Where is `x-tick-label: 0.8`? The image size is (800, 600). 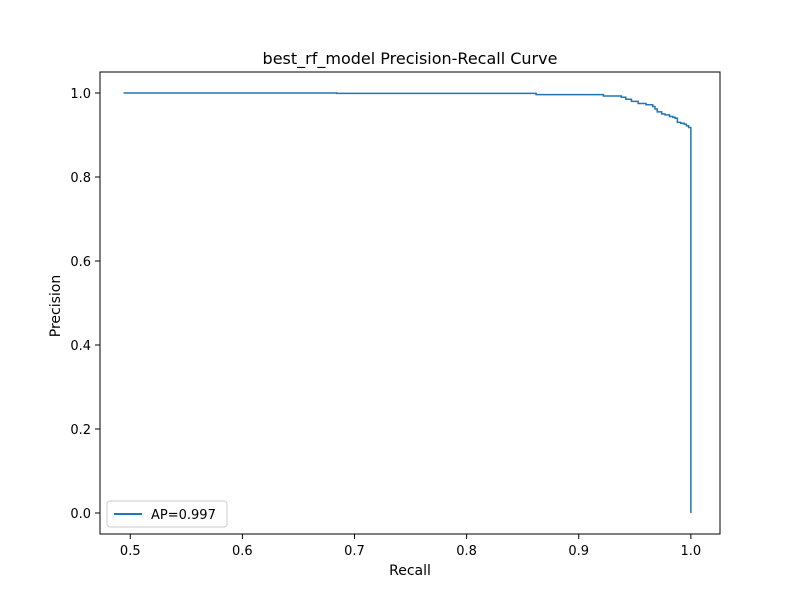
x-tick-label: 0.8 is located at coordinates (466, 551).